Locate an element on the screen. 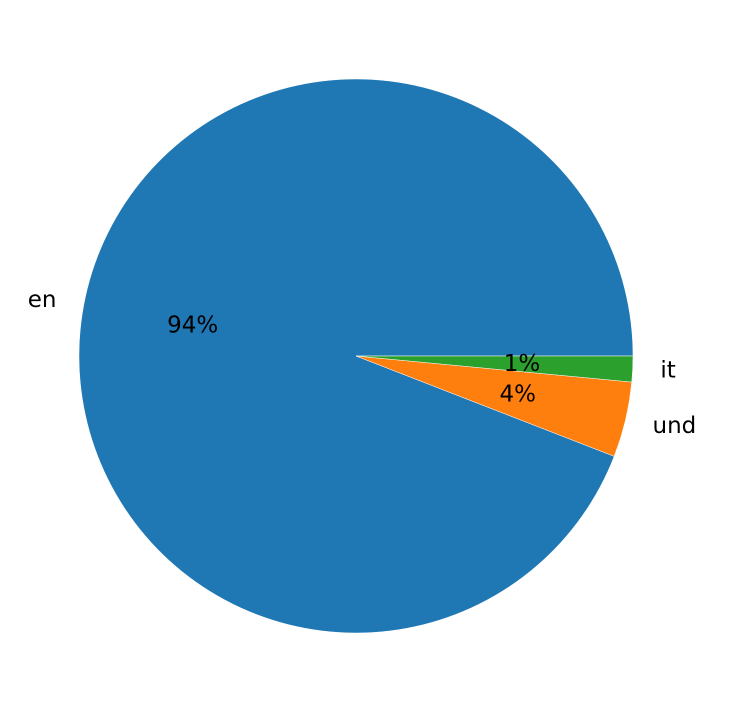  slice-label-en: en is located at coordinates (42, 300).